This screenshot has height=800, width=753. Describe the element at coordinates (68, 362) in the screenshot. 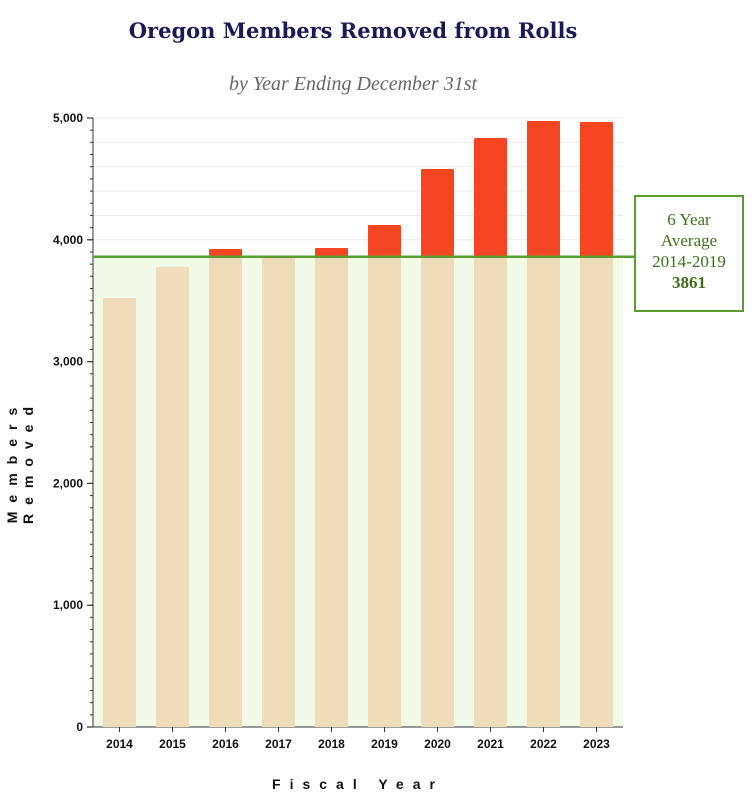

I see `y-tick-label: 3,000` at that location.